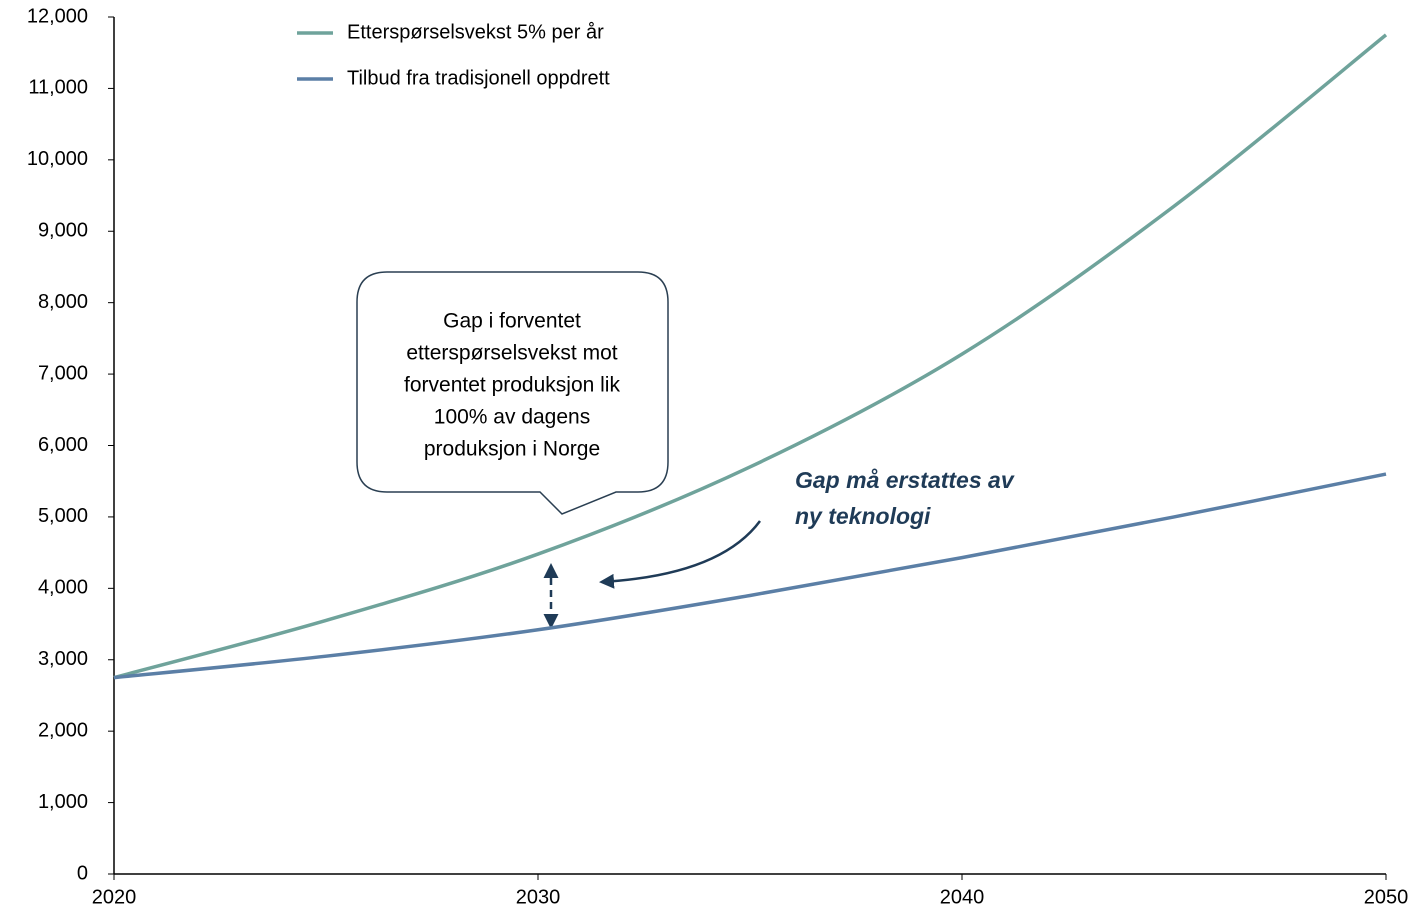 The width and height of the screenshot is (1417, 911). What do you see at coordinates (478, 78) in the screenshot?
I see `legend-label: Tilbud fra tradisjonell oppdrett` at bounding box center [478, 78].